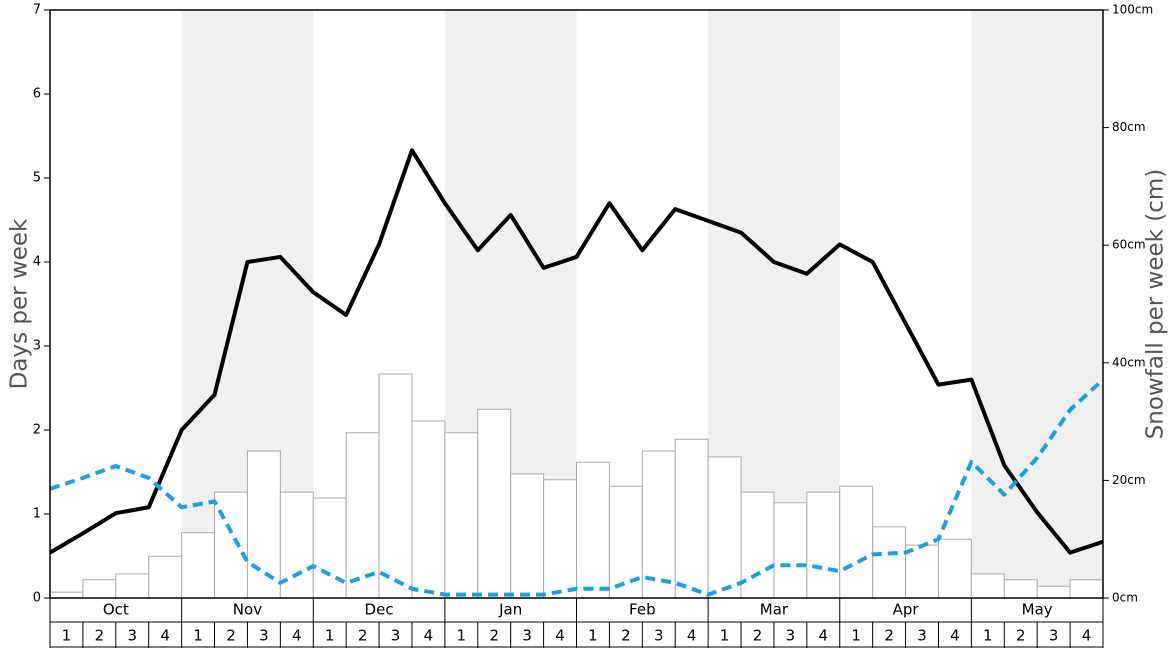  What do you see at coordinates (1125, 598) in the screenshot?
I see `y2-tick-label: 0cm` at bounding box center [1125, 598].